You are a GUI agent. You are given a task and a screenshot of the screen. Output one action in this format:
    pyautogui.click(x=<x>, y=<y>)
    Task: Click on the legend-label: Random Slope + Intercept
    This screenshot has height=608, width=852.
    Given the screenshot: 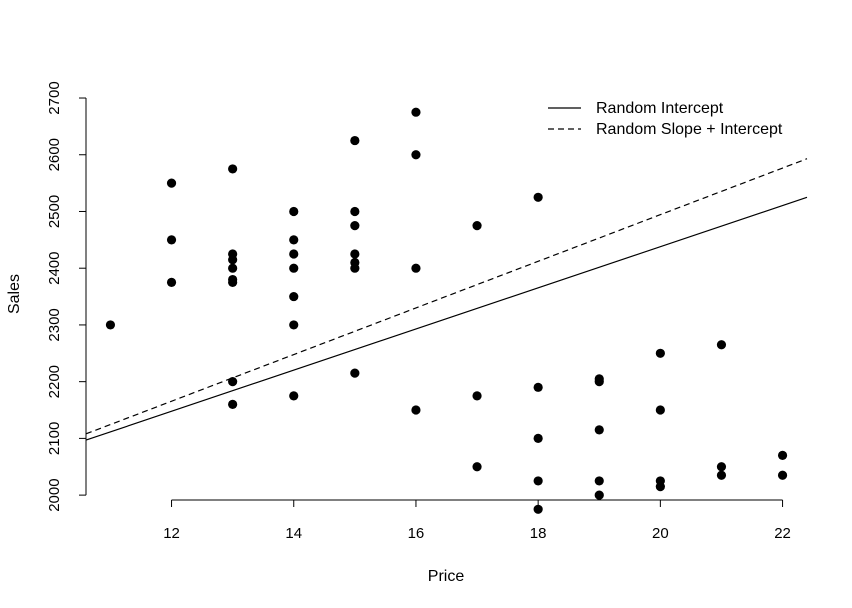 What is the action you would take?
    pyautogui.click(x=689, y=129)
    